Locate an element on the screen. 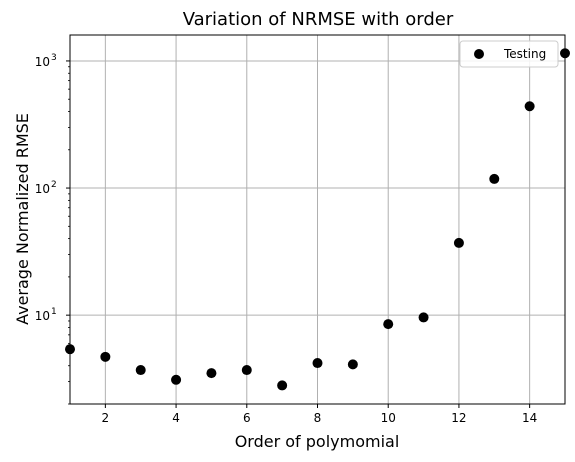 The height and width of the screenshot is (462, 575). x-tick-label: 12 is located at coordinates (458, 418).